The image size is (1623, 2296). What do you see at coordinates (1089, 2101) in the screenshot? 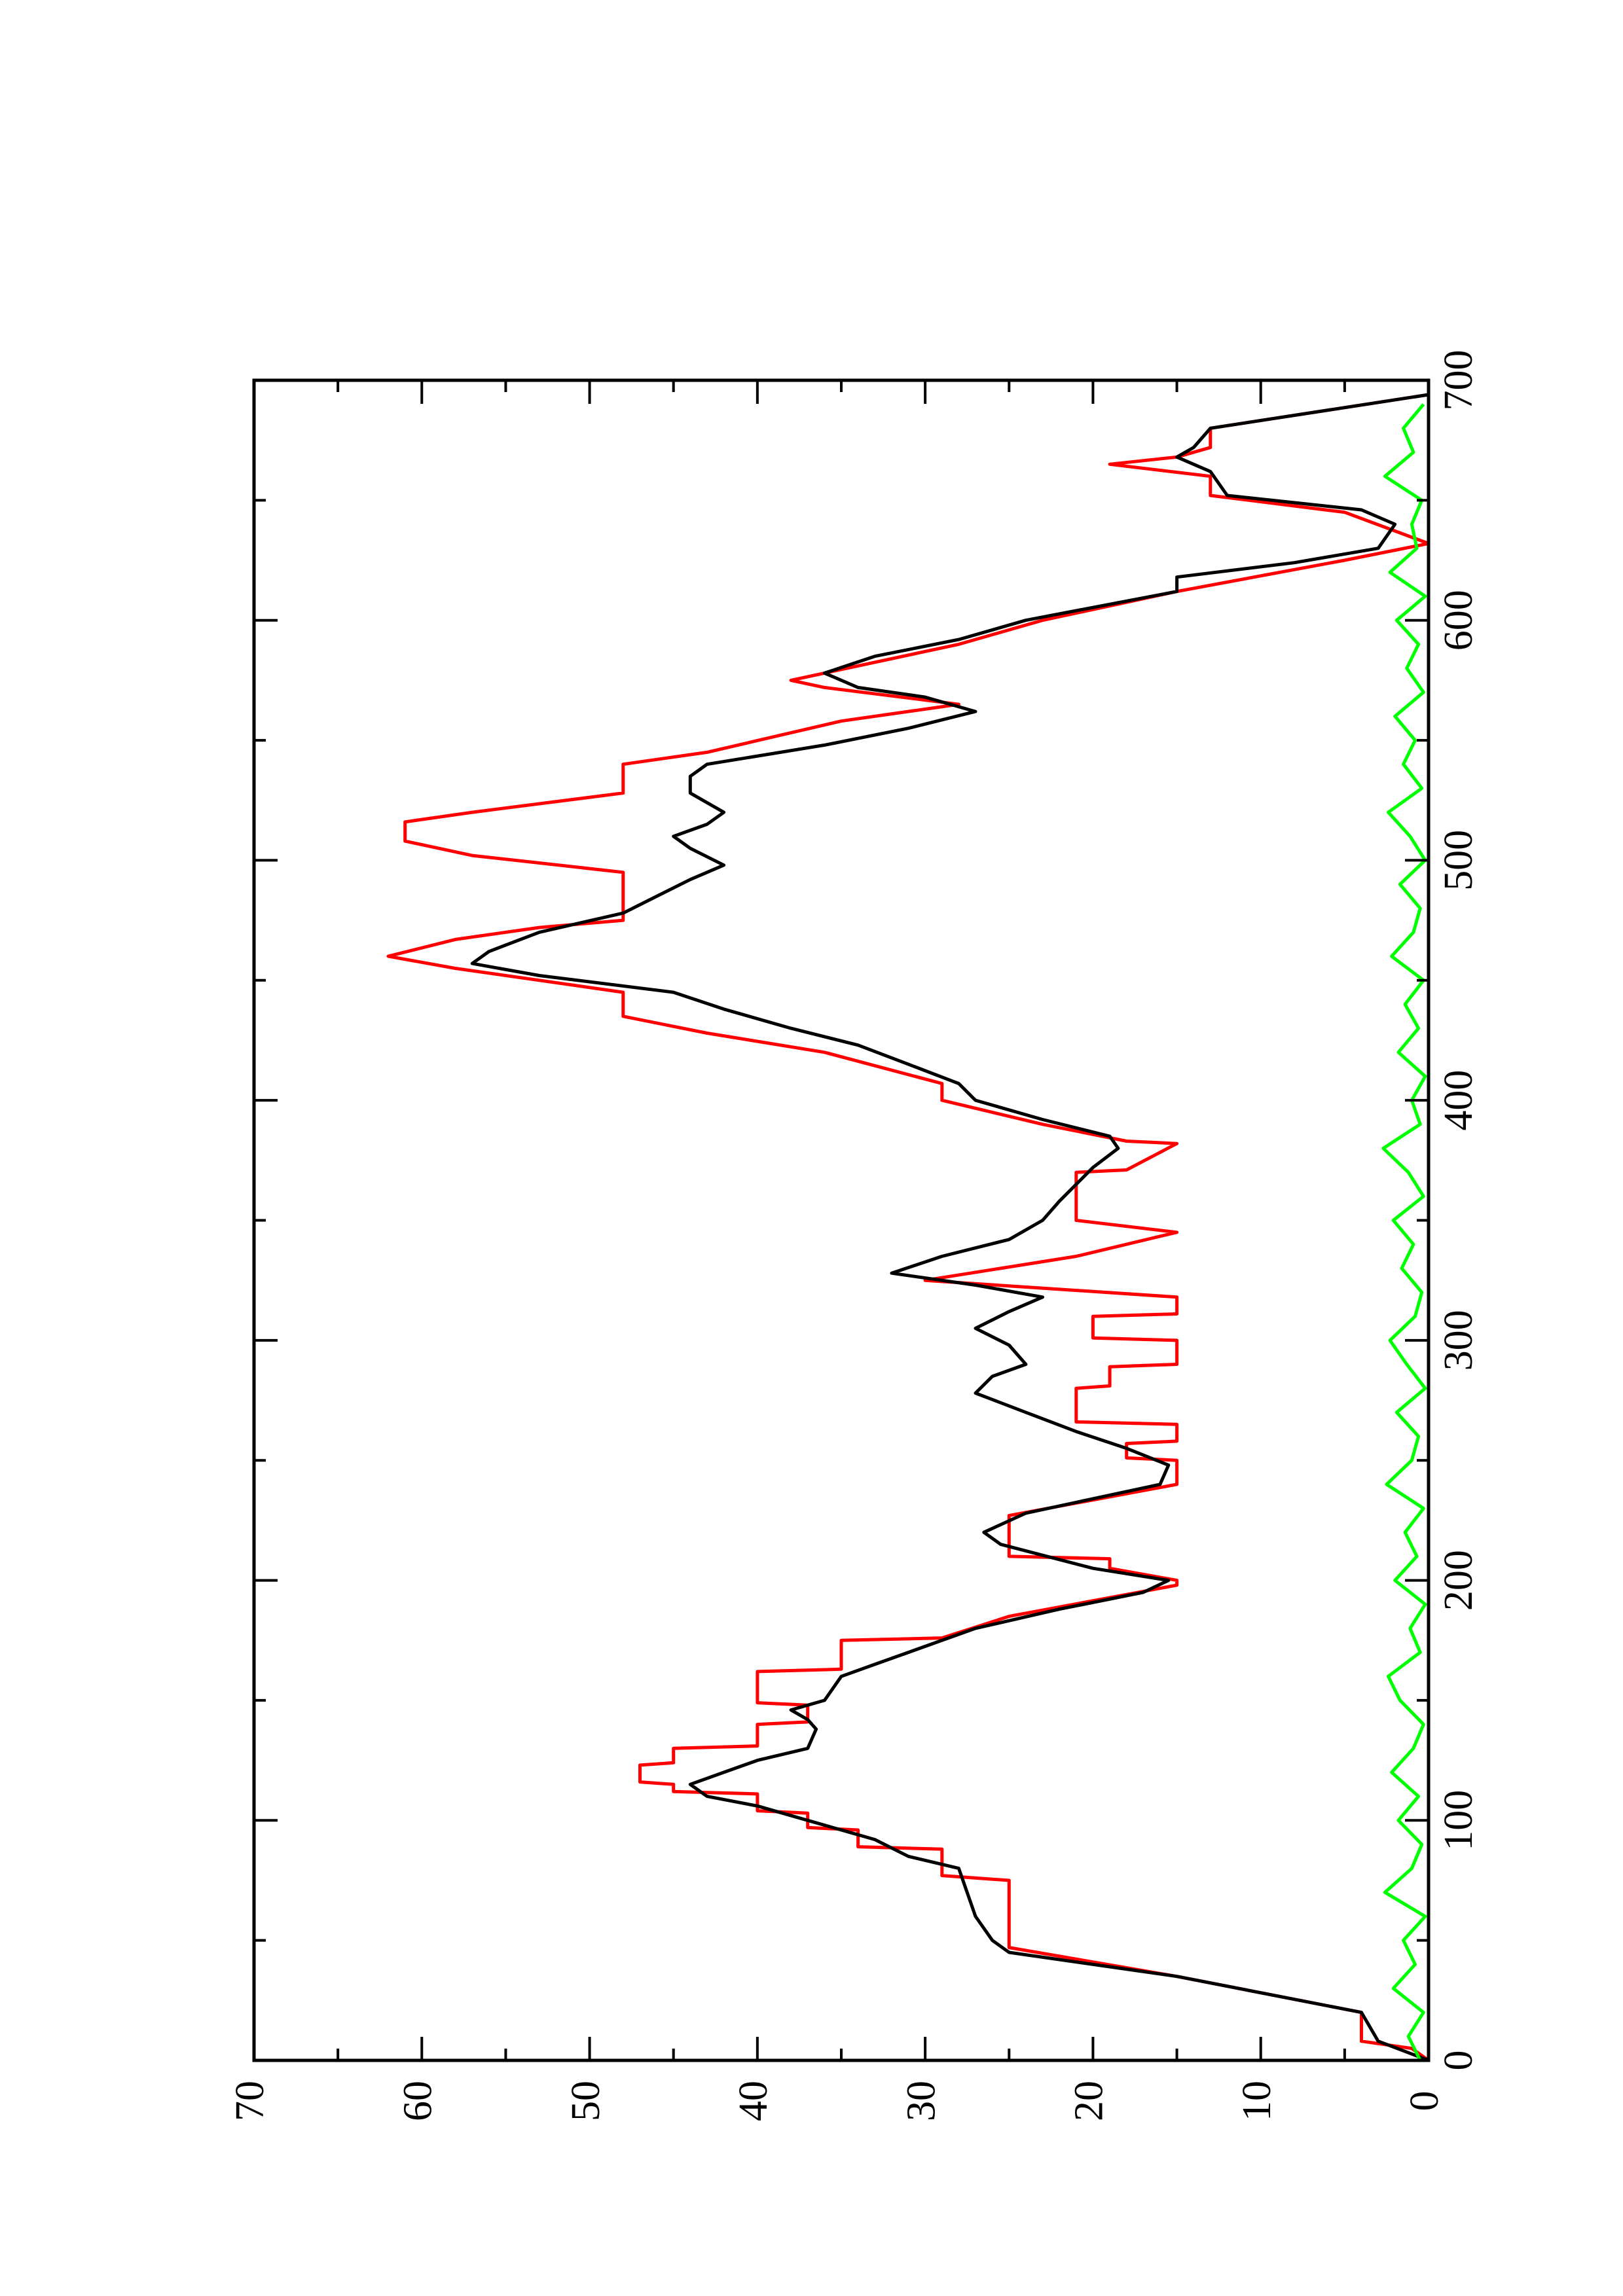
I see `y-tick-label: 20` at bounding box center [1089, 2101].